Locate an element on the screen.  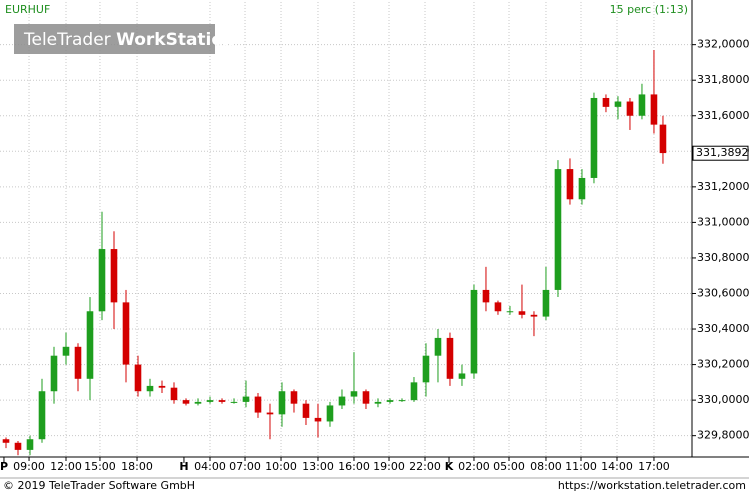
y-tick-label: 329,8000 is located at coordinates (723, 435).